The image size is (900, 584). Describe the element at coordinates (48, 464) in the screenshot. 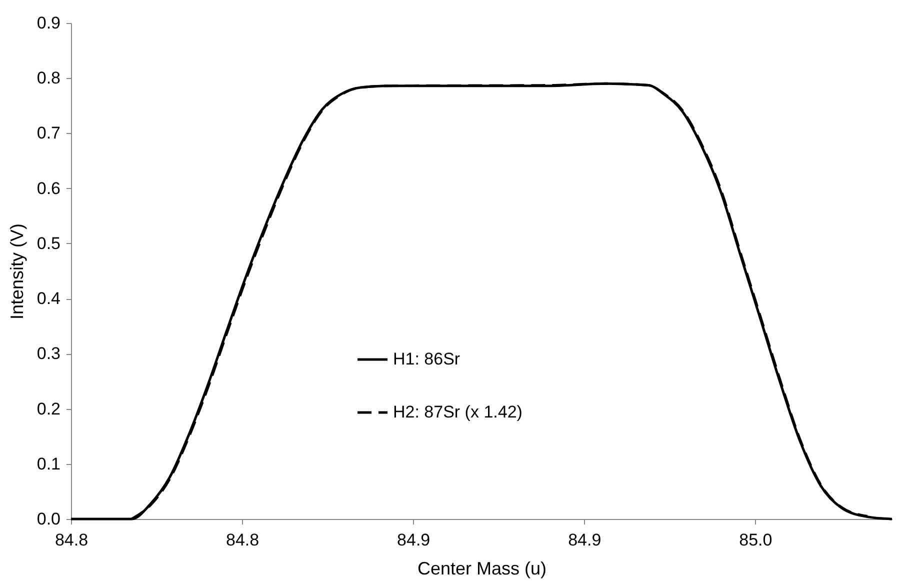

I see `y-tick-label: 0.1` at that location.